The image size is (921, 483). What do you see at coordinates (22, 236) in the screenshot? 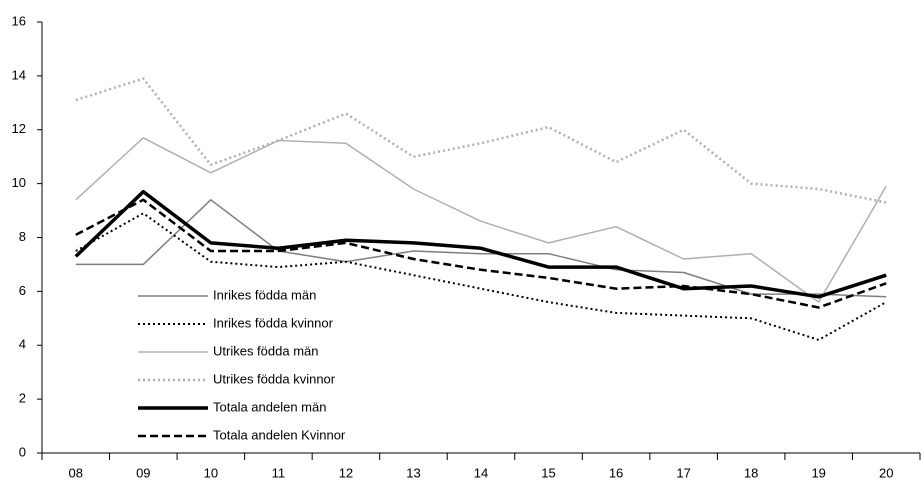
I see `y-tick-label: 8` at bounding box center [22, 236].